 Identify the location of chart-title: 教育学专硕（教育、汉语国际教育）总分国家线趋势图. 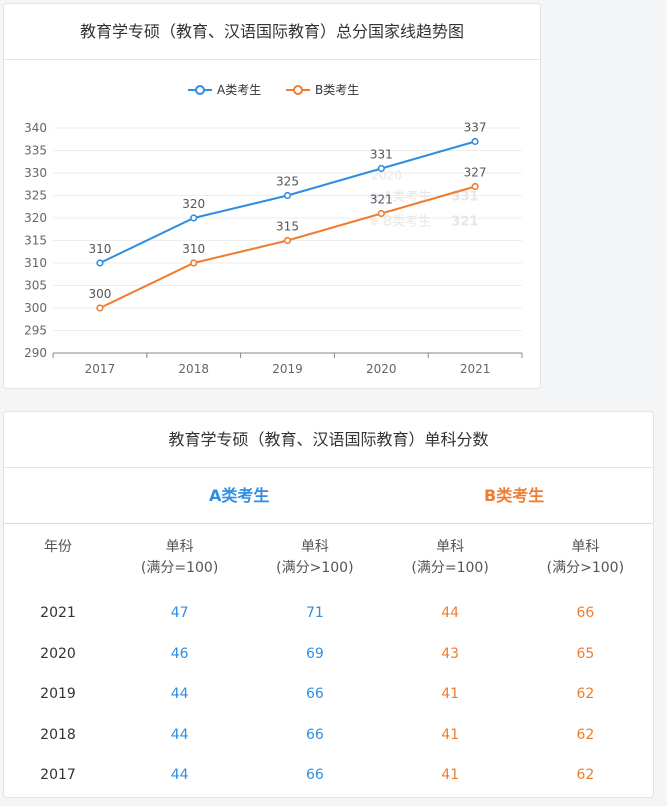
(272, 32).